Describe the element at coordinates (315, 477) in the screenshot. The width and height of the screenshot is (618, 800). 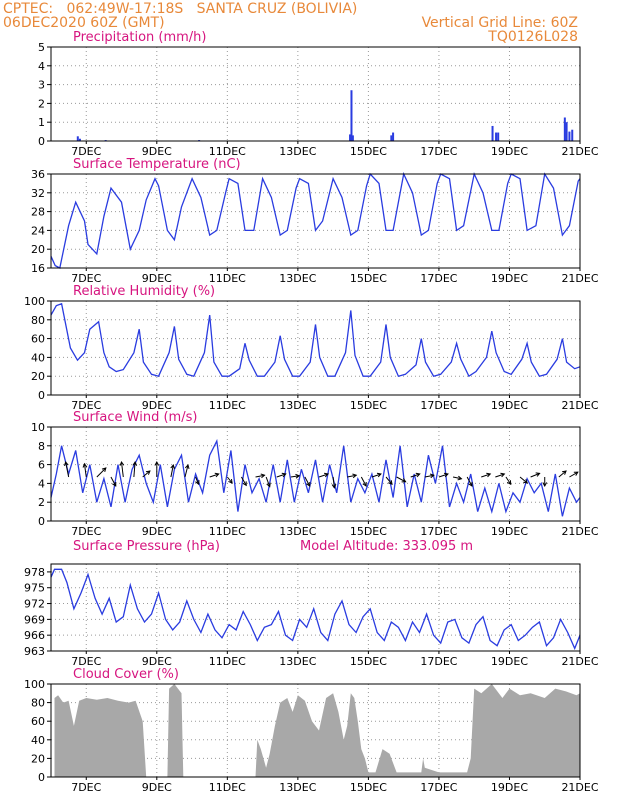
I see `surface-wind-m-s-line` at that location.